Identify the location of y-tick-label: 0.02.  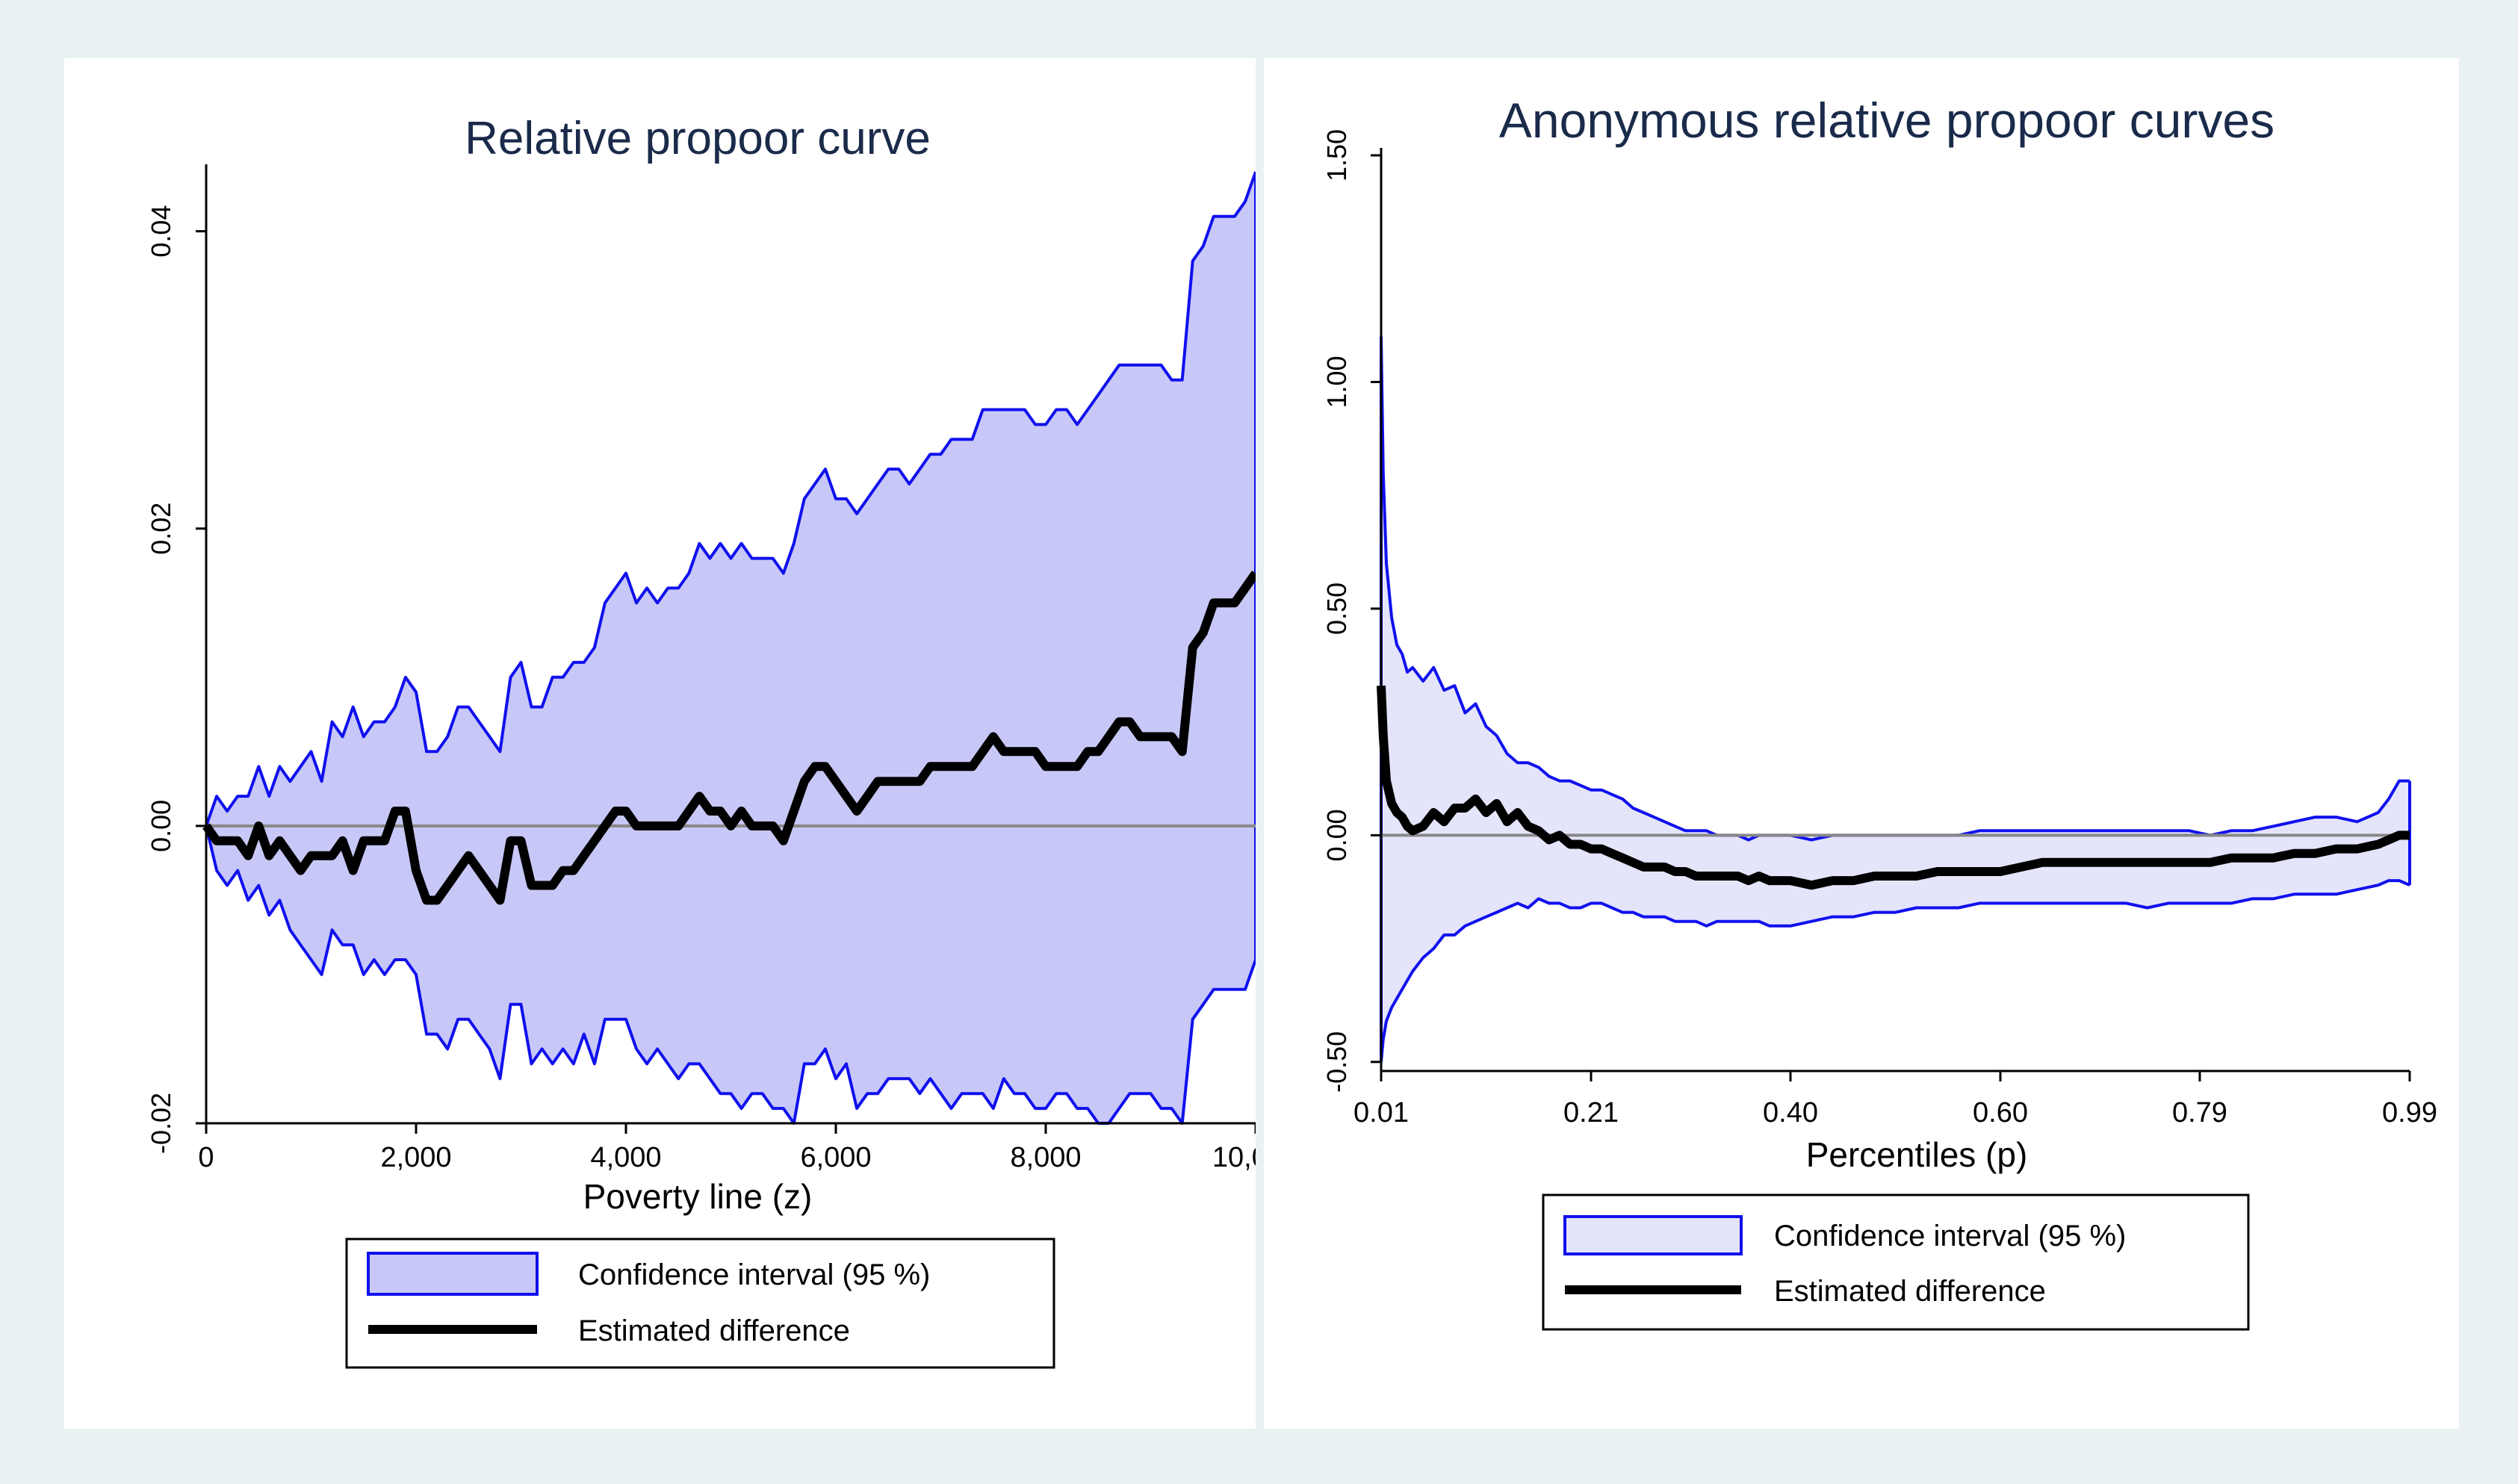
(161, 529).